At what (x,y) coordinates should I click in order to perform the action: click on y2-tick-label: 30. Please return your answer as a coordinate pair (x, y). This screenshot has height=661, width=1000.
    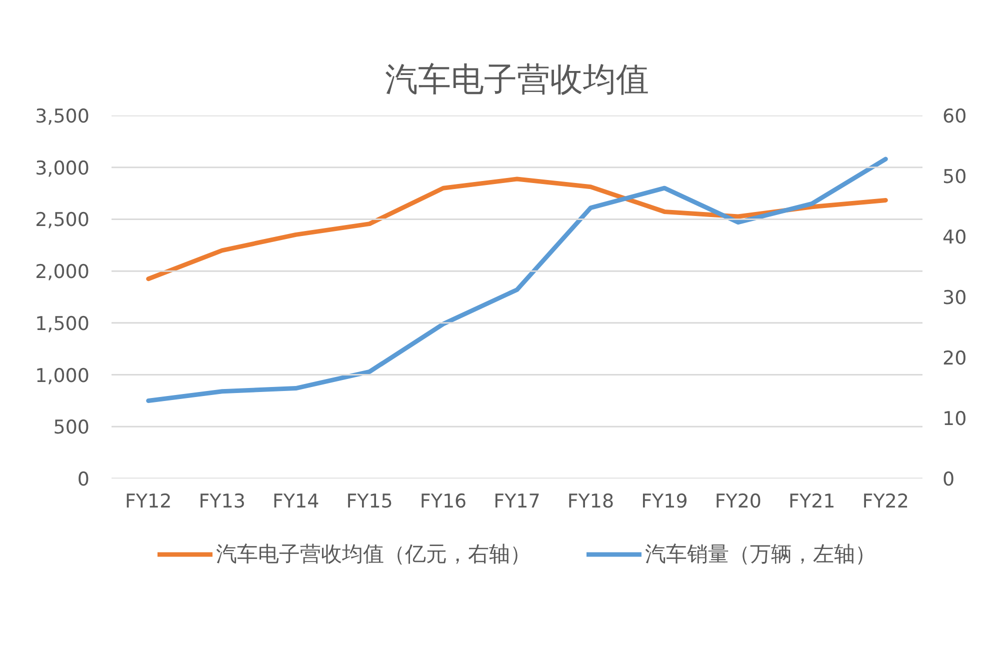
    Looking at the image, I should click on (954, 298).